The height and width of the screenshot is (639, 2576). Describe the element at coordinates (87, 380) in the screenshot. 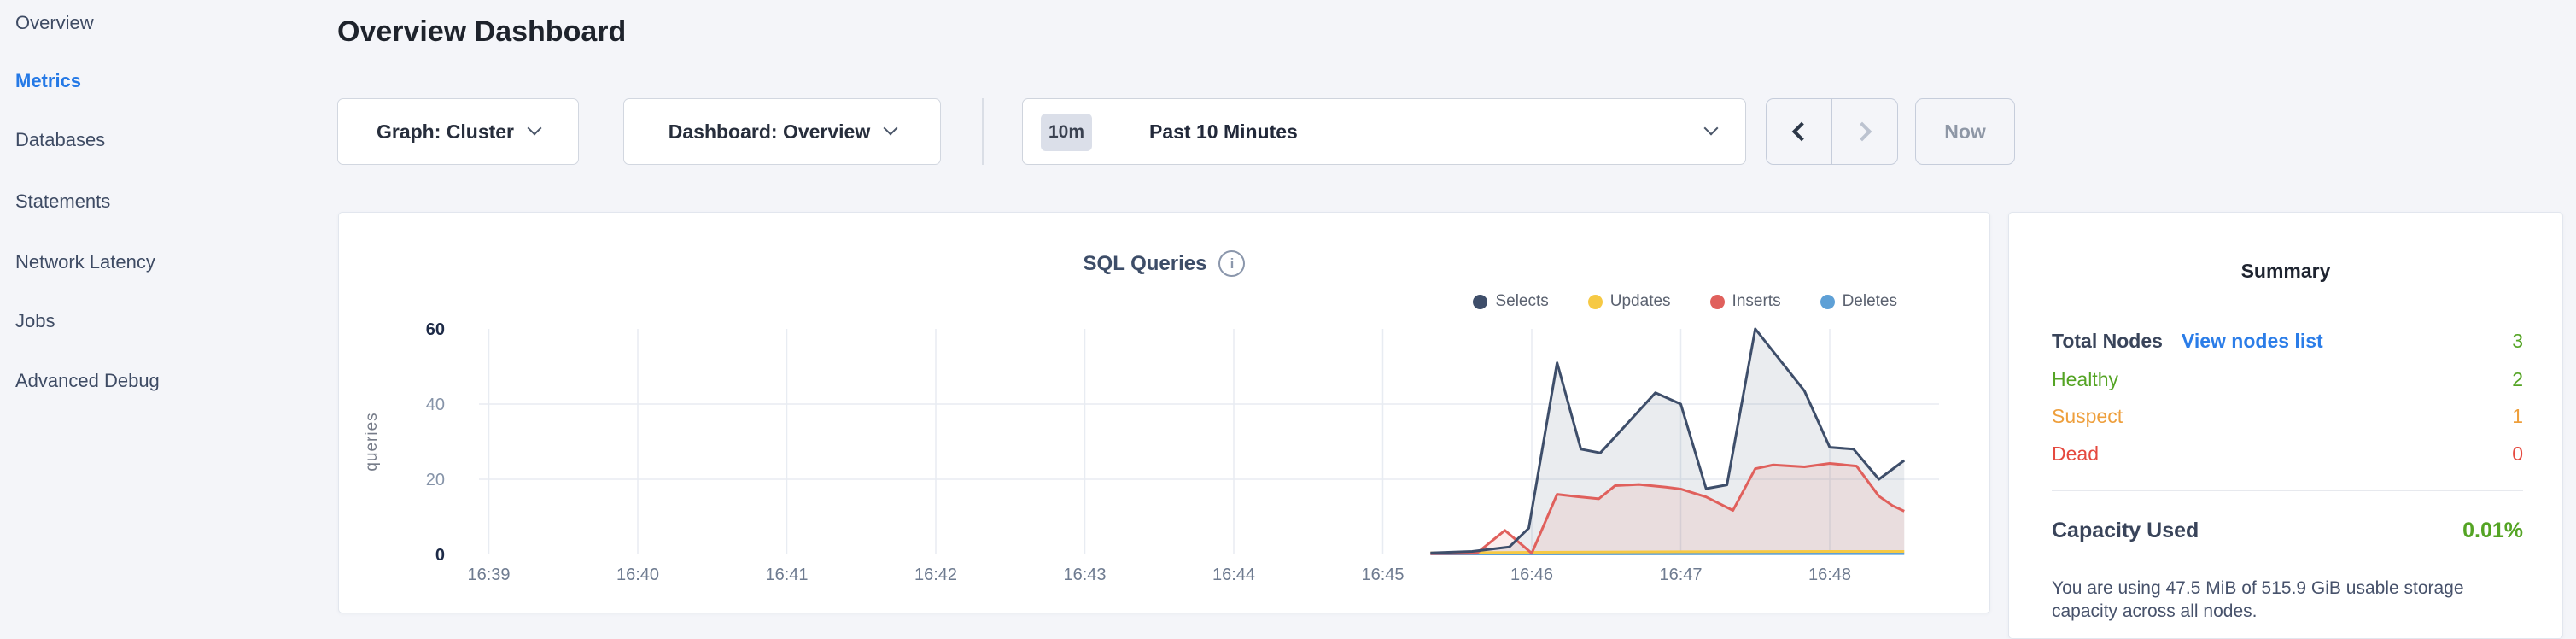

I see `sidebar-item-advanced-debug: Advanced Debug` at that location.